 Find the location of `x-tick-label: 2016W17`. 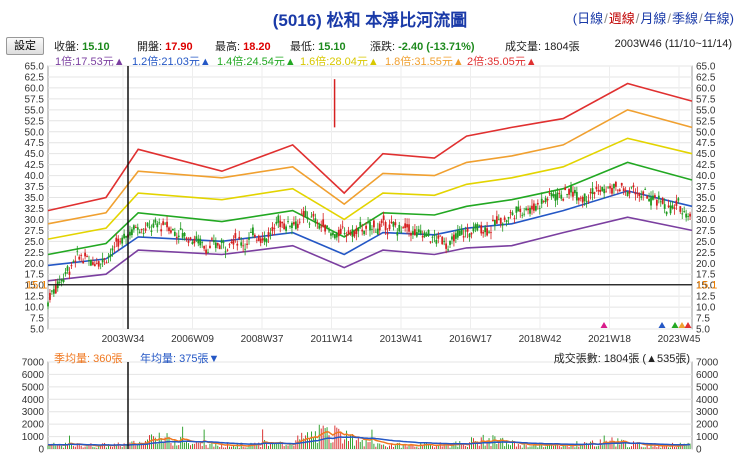

x-tick-label: 2016W17 is located at coordinates (470, 339).